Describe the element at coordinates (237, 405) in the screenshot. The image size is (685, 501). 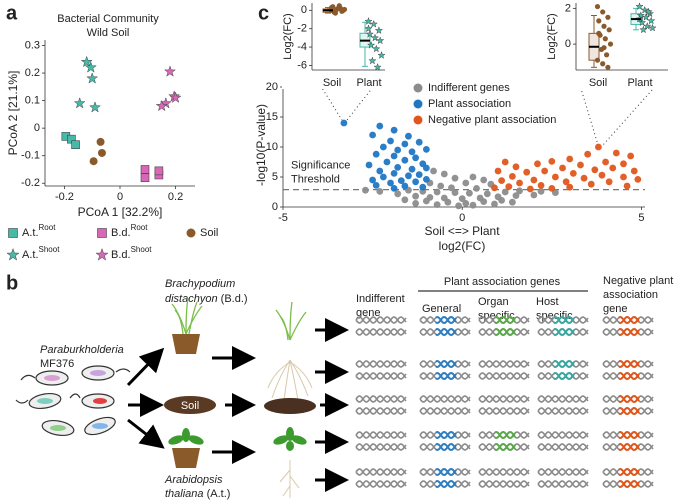
I see `arrows` at that location.